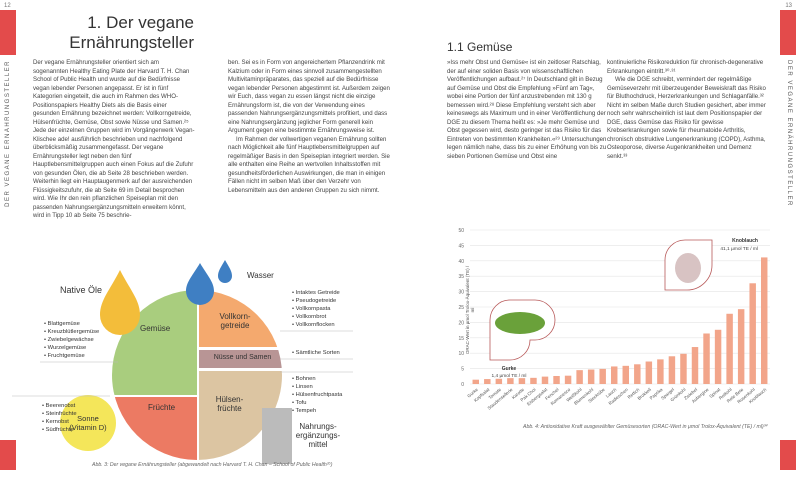  Describe the element at coordinates (688, 268) in the screenshot. I see `garlic-image-icon` at that location.